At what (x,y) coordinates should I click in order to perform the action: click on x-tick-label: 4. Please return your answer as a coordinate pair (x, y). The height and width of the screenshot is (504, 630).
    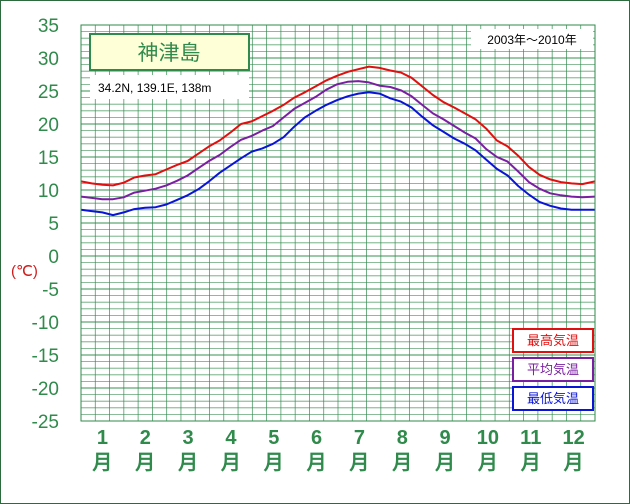
    Looking at the image, I should click on (231, 438).